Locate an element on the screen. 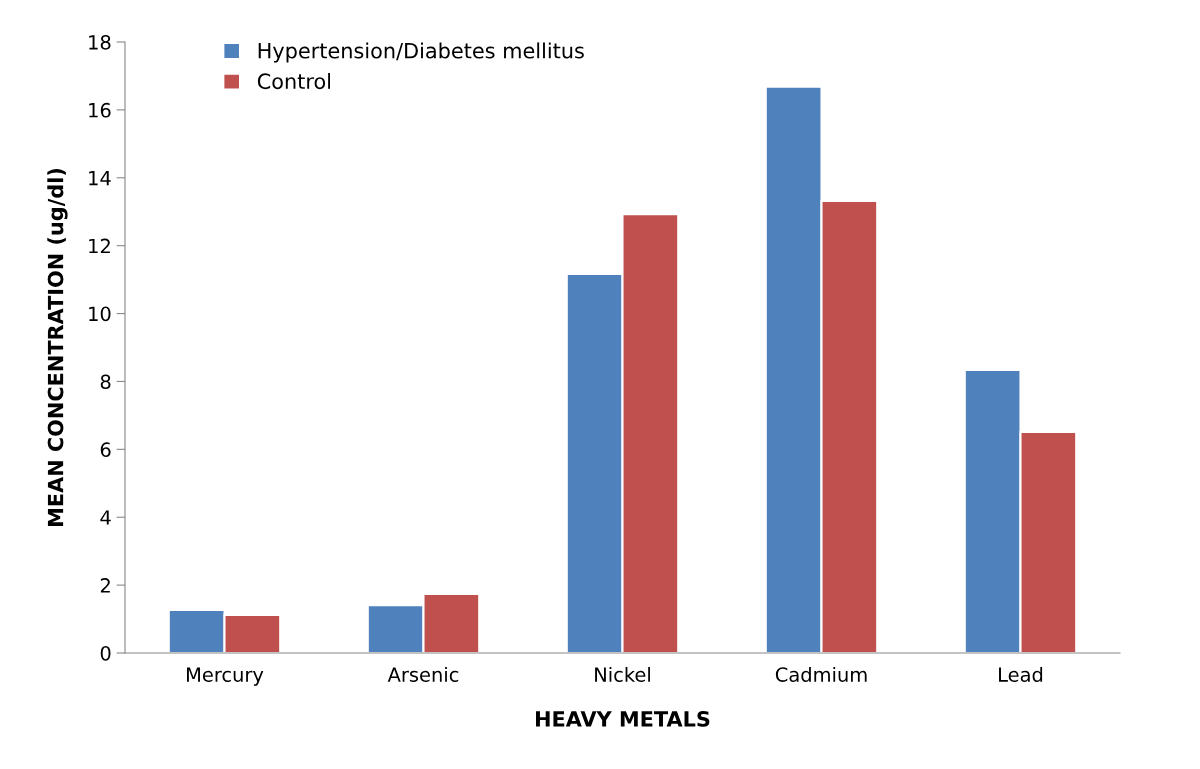  y-tick-label: 14 is located at coordinates (100, 178).